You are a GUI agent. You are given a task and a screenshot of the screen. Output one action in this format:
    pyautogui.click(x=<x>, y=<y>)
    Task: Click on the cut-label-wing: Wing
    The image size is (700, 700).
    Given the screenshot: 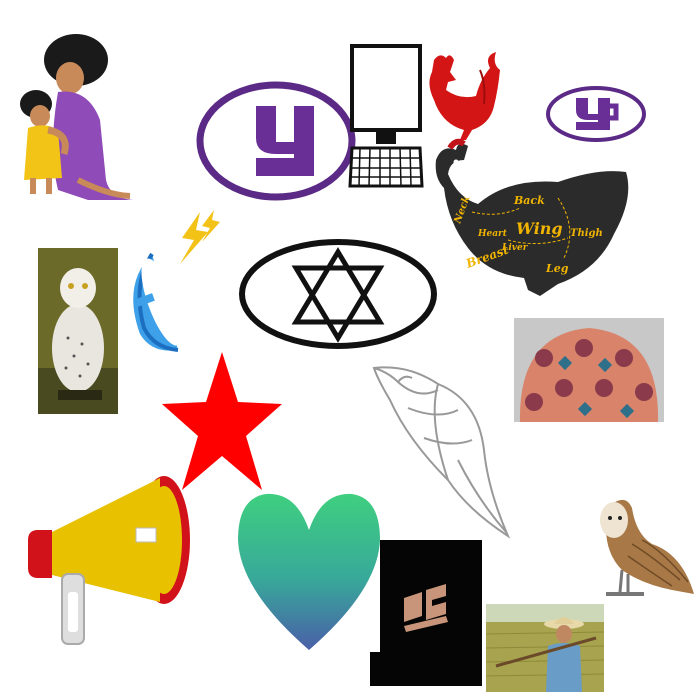 What is the action you would take?
    pyautogui.click(x=539, y=228)
    